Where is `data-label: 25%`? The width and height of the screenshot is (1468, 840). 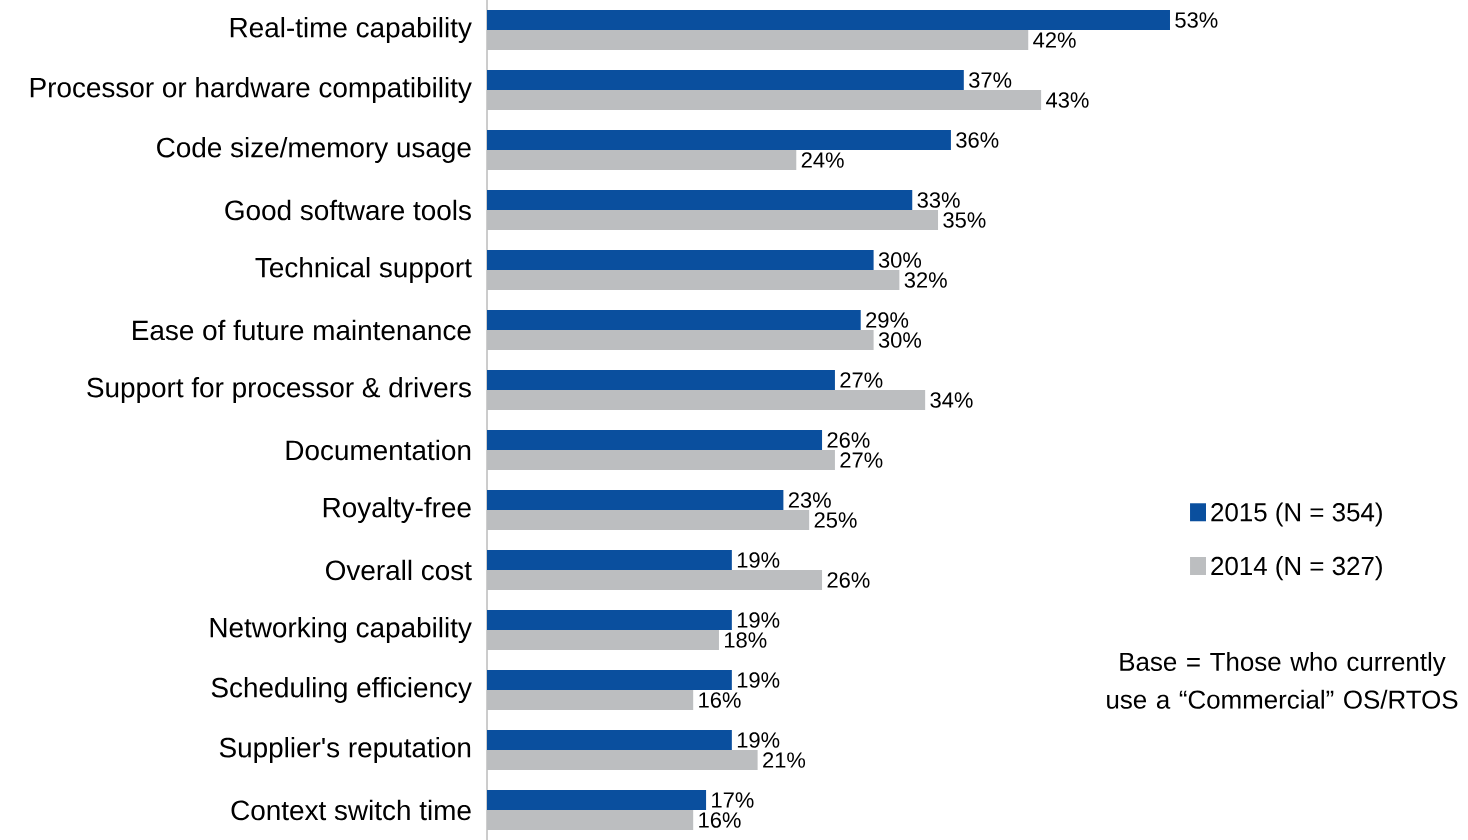 data-label: 25% is located at coordinates (835, 520).